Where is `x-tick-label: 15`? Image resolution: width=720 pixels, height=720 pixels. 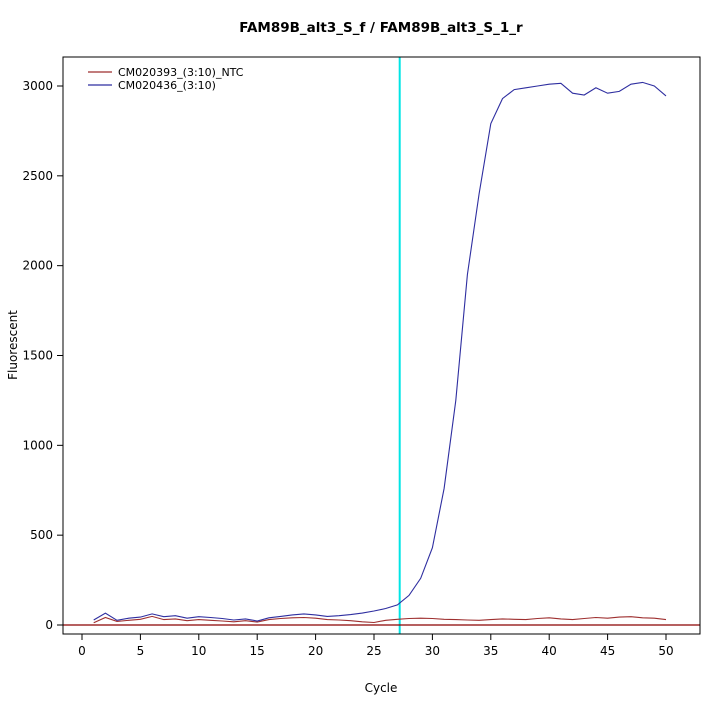 x-tick-label: 15 is located at coordinates (257, 651).